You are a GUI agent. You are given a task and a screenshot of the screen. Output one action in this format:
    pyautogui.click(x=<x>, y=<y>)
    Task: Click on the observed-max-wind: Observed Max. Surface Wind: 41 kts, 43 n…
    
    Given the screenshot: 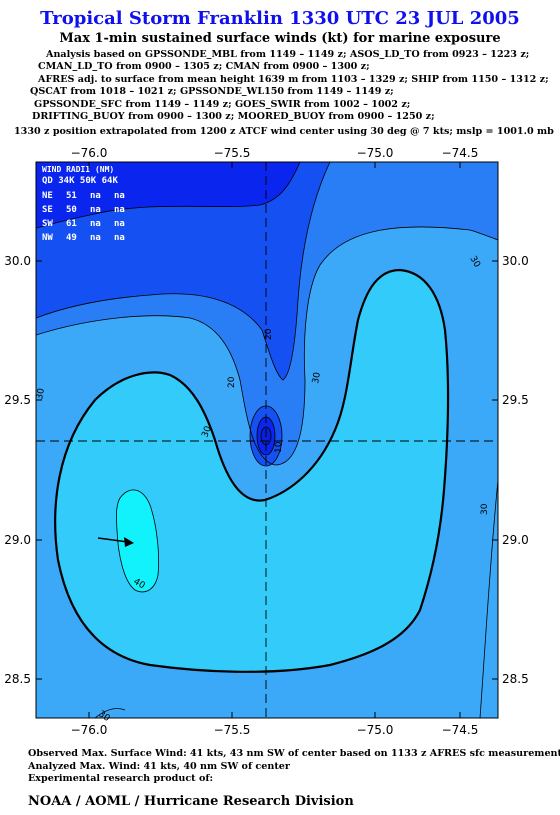 What is the action you would take?
    pyautogui.click(x=294, y=753)
    